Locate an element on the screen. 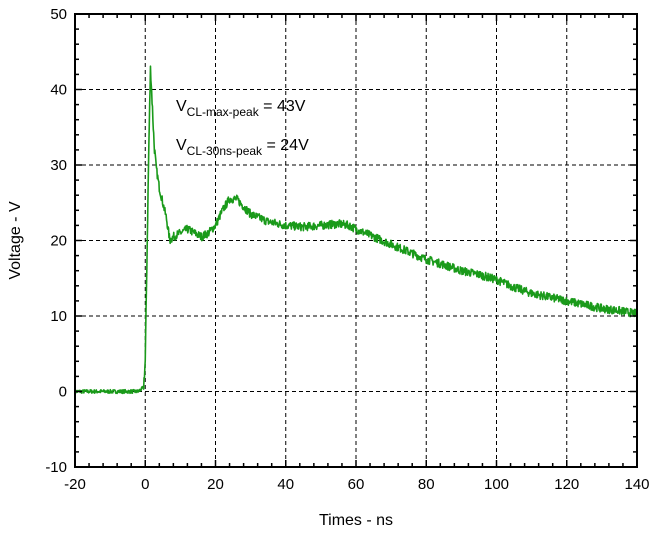 The width and height of the screenshot is (654, 534). annotation-30ns-peak: VCL-30ns-peak = 24V is located at coordinates (242, 147).